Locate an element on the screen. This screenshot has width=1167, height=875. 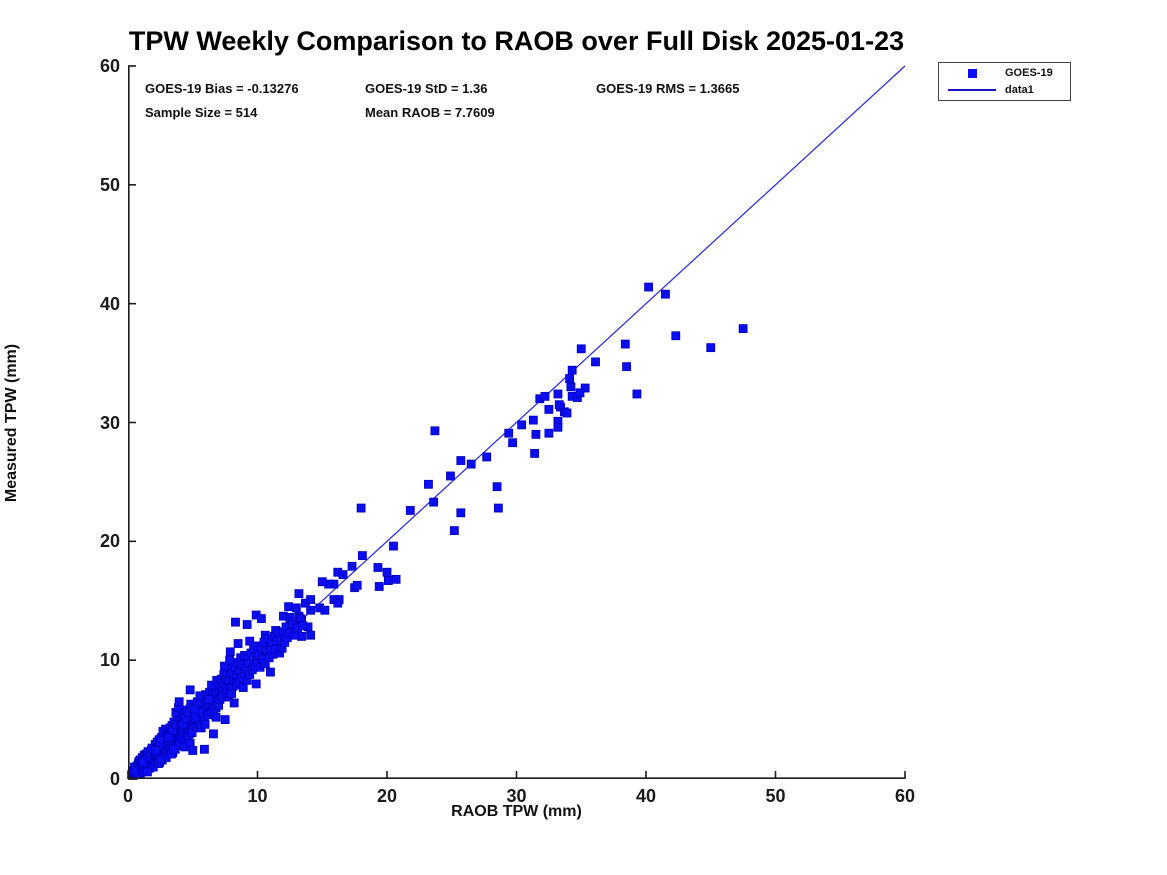
legend-entry-data1: data1 is located at coordinates (1004, 90).